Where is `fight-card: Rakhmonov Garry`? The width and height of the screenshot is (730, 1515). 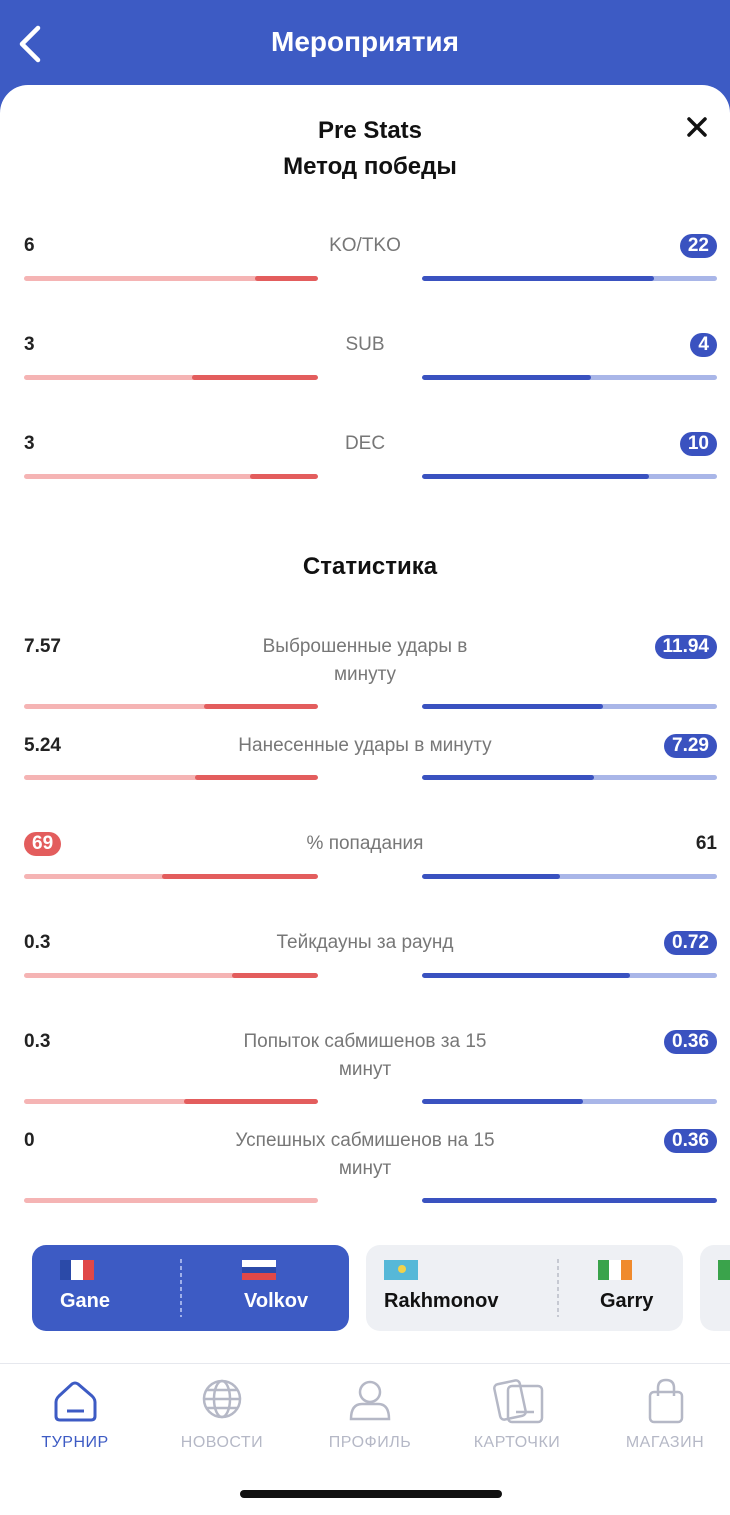 fight-card: Rakhmonov Garry is located at coordinates (524, 1288).